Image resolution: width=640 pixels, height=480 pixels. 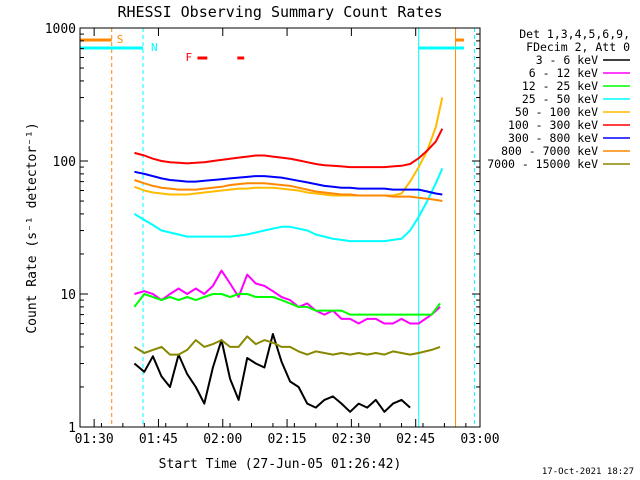 I want to click on marker-n-label: N, so click(x=154, y=47).